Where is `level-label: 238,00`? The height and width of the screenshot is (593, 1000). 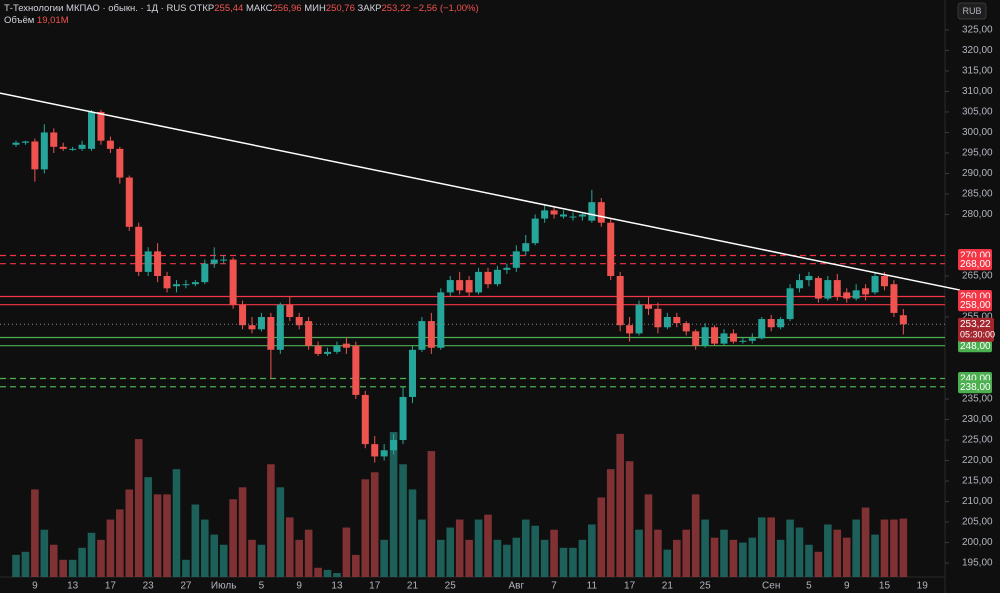 level-label: 238,00 is located at coordinates (975, 387).